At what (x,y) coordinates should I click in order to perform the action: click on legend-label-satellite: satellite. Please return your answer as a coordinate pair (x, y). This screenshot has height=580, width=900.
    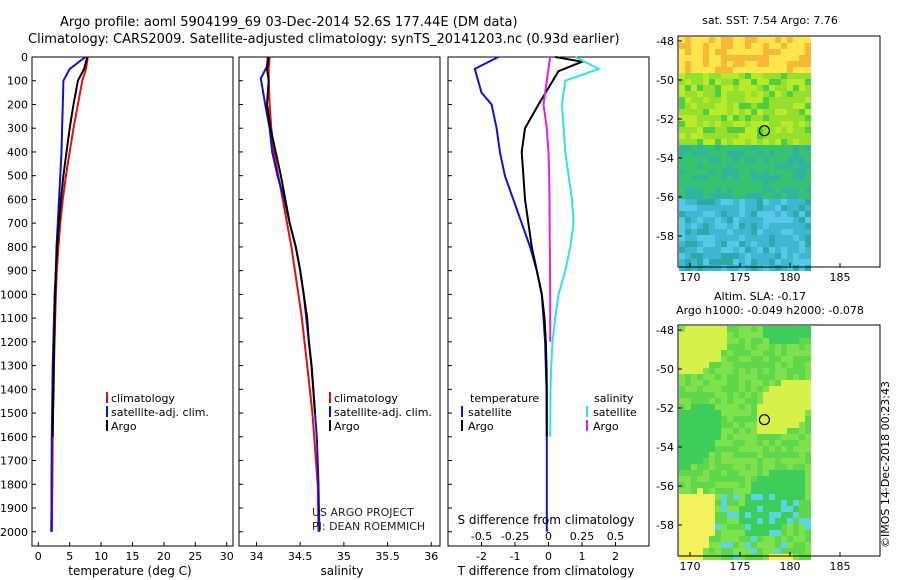
    Looking at the image, I should click on (490, 412).